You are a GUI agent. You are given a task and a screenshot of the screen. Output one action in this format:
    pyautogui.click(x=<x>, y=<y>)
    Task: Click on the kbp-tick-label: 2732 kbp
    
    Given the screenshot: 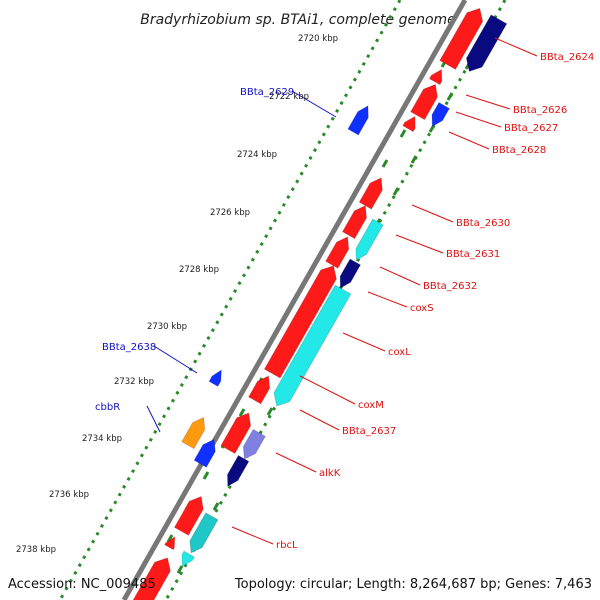 What is the action you would take?
    pyautogui.click(x=134, y=382)
    